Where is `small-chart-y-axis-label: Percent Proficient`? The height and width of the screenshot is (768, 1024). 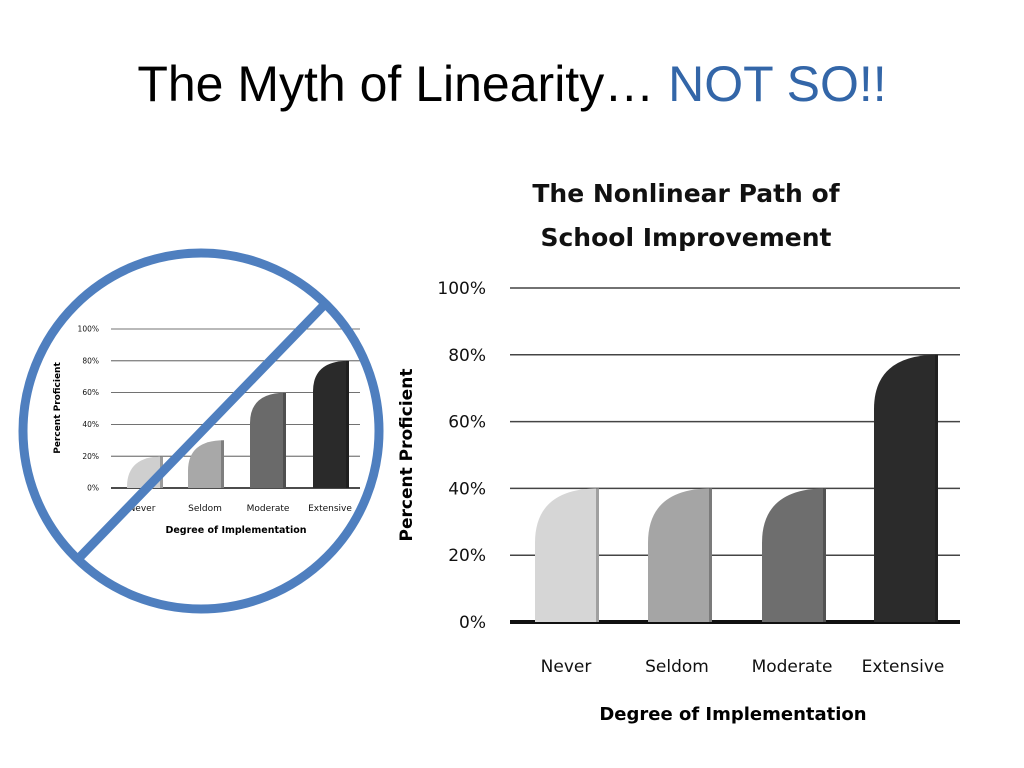
small-chart-y-axis-label: Percent Proficient is located at coordinates (58, 408).